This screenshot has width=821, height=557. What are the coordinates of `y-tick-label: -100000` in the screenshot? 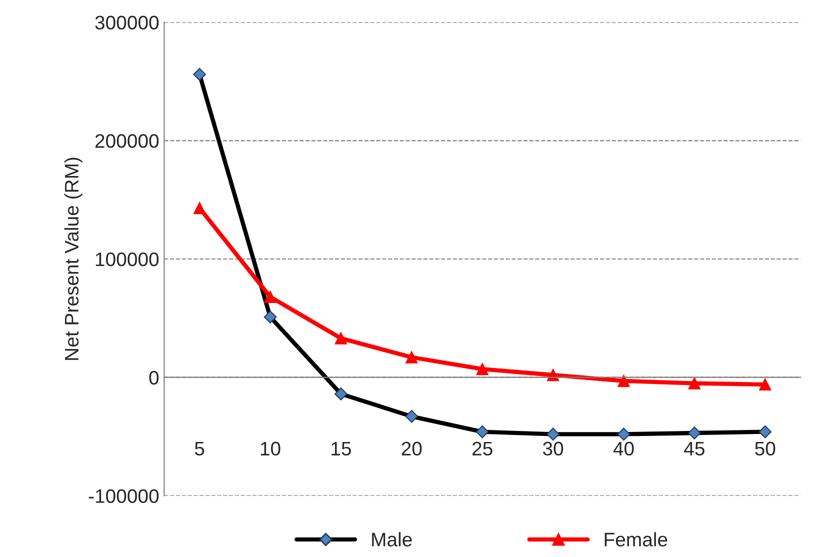 It's located at (123, 496).